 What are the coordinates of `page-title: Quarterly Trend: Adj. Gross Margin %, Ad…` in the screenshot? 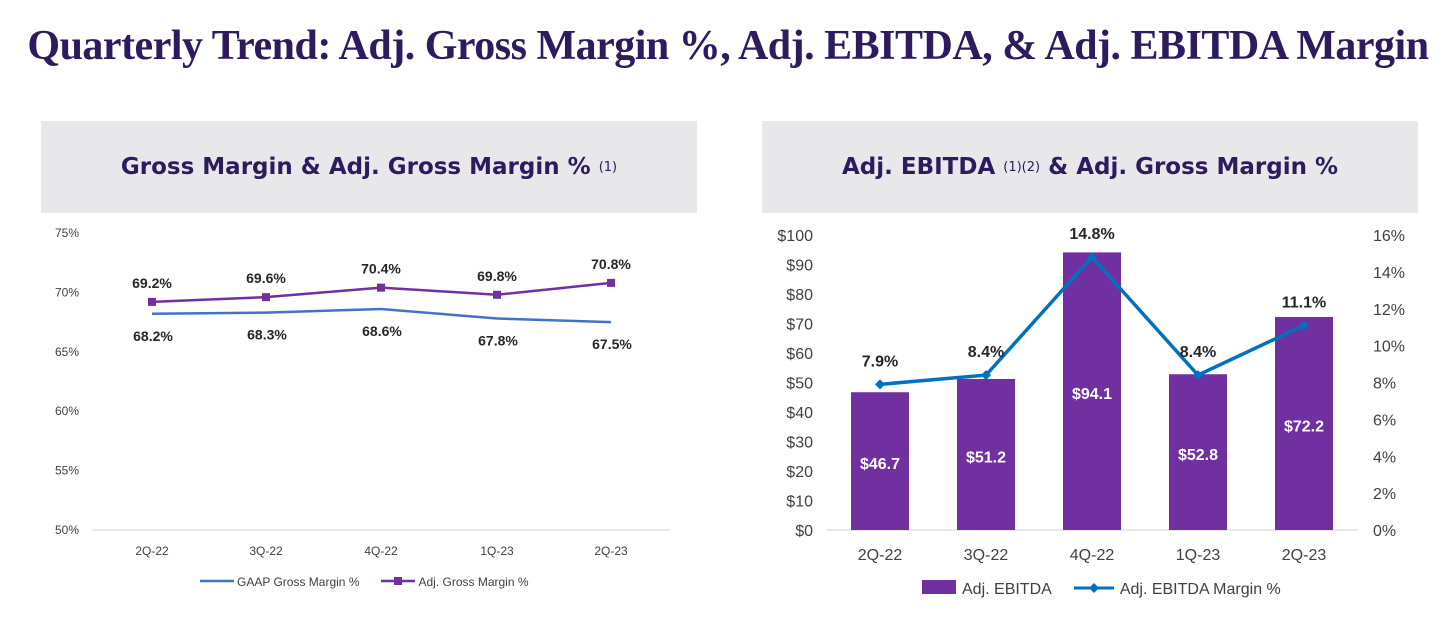 It's located at (728, 46).